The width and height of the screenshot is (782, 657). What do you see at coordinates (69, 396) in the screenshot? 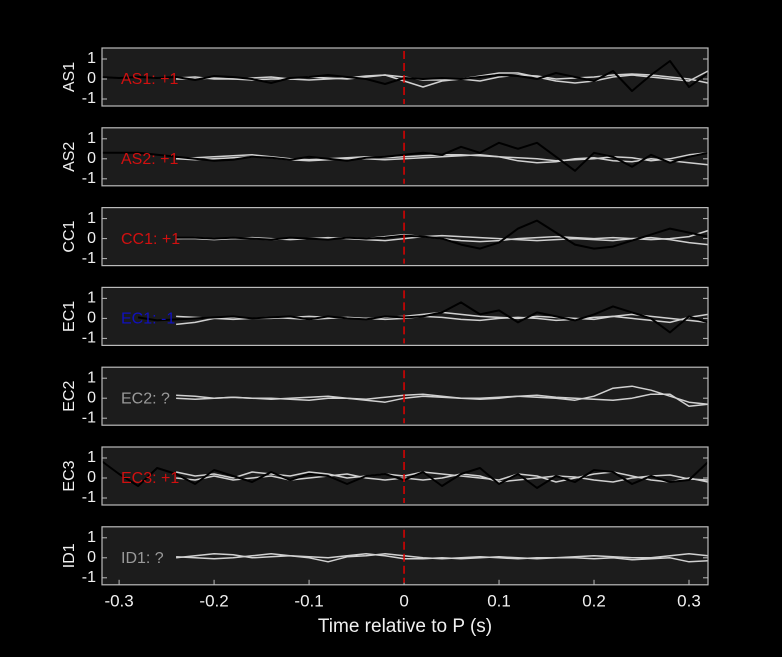
I see `y-axis-label: EC2` at bounding box center [69, 396].